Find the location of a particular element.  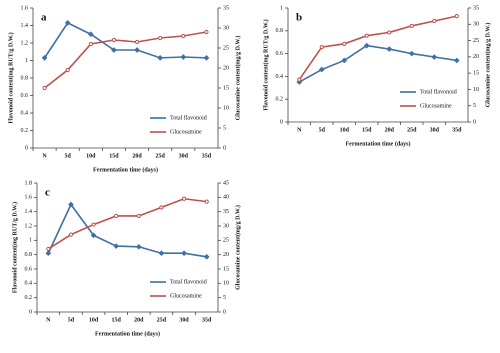

y2-tick-label: 15 is located at coordinates (226, 88).